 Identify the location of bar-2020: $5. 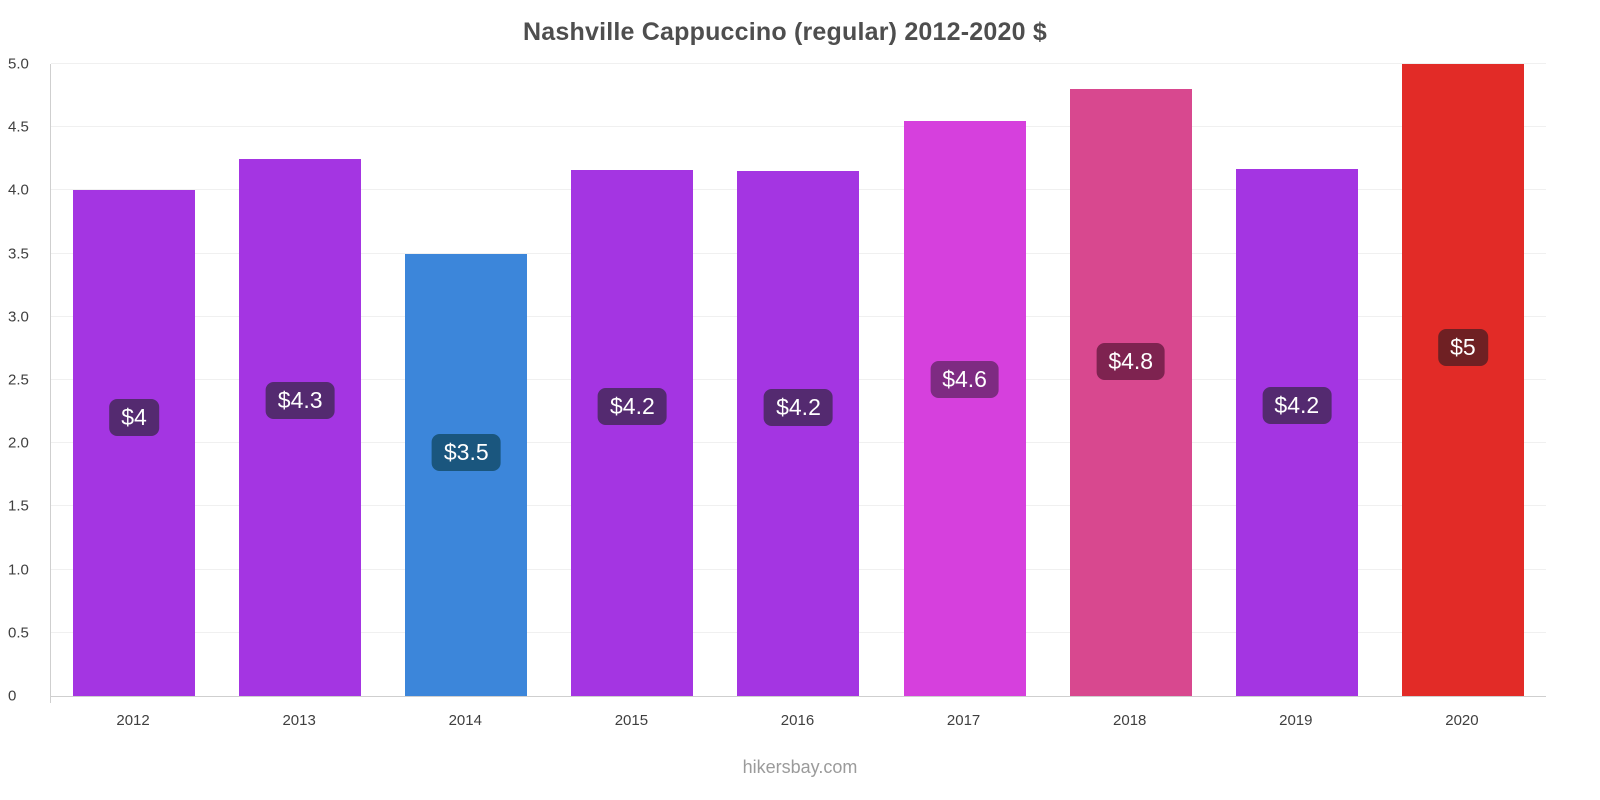
(1462, 380).